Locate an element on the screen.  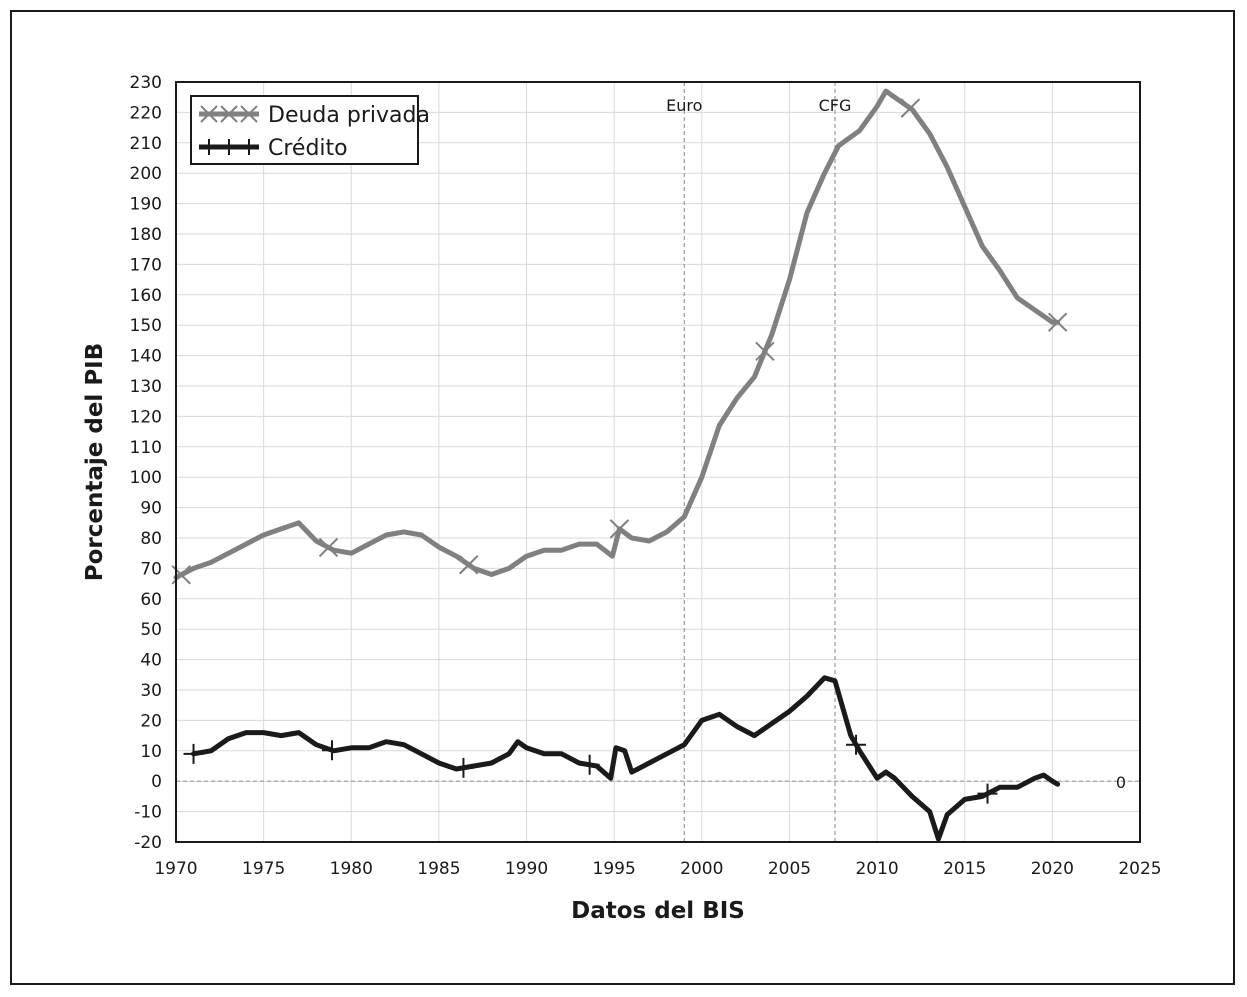
legend-label: Crédito is located at coordinates (308, 148).